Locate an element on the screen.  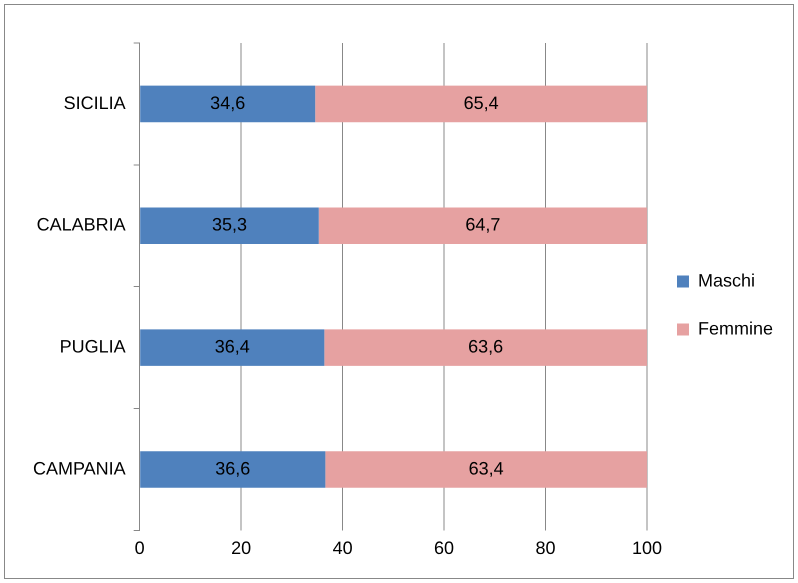
data-label: 34,6 is located at coordinates (228, 102).